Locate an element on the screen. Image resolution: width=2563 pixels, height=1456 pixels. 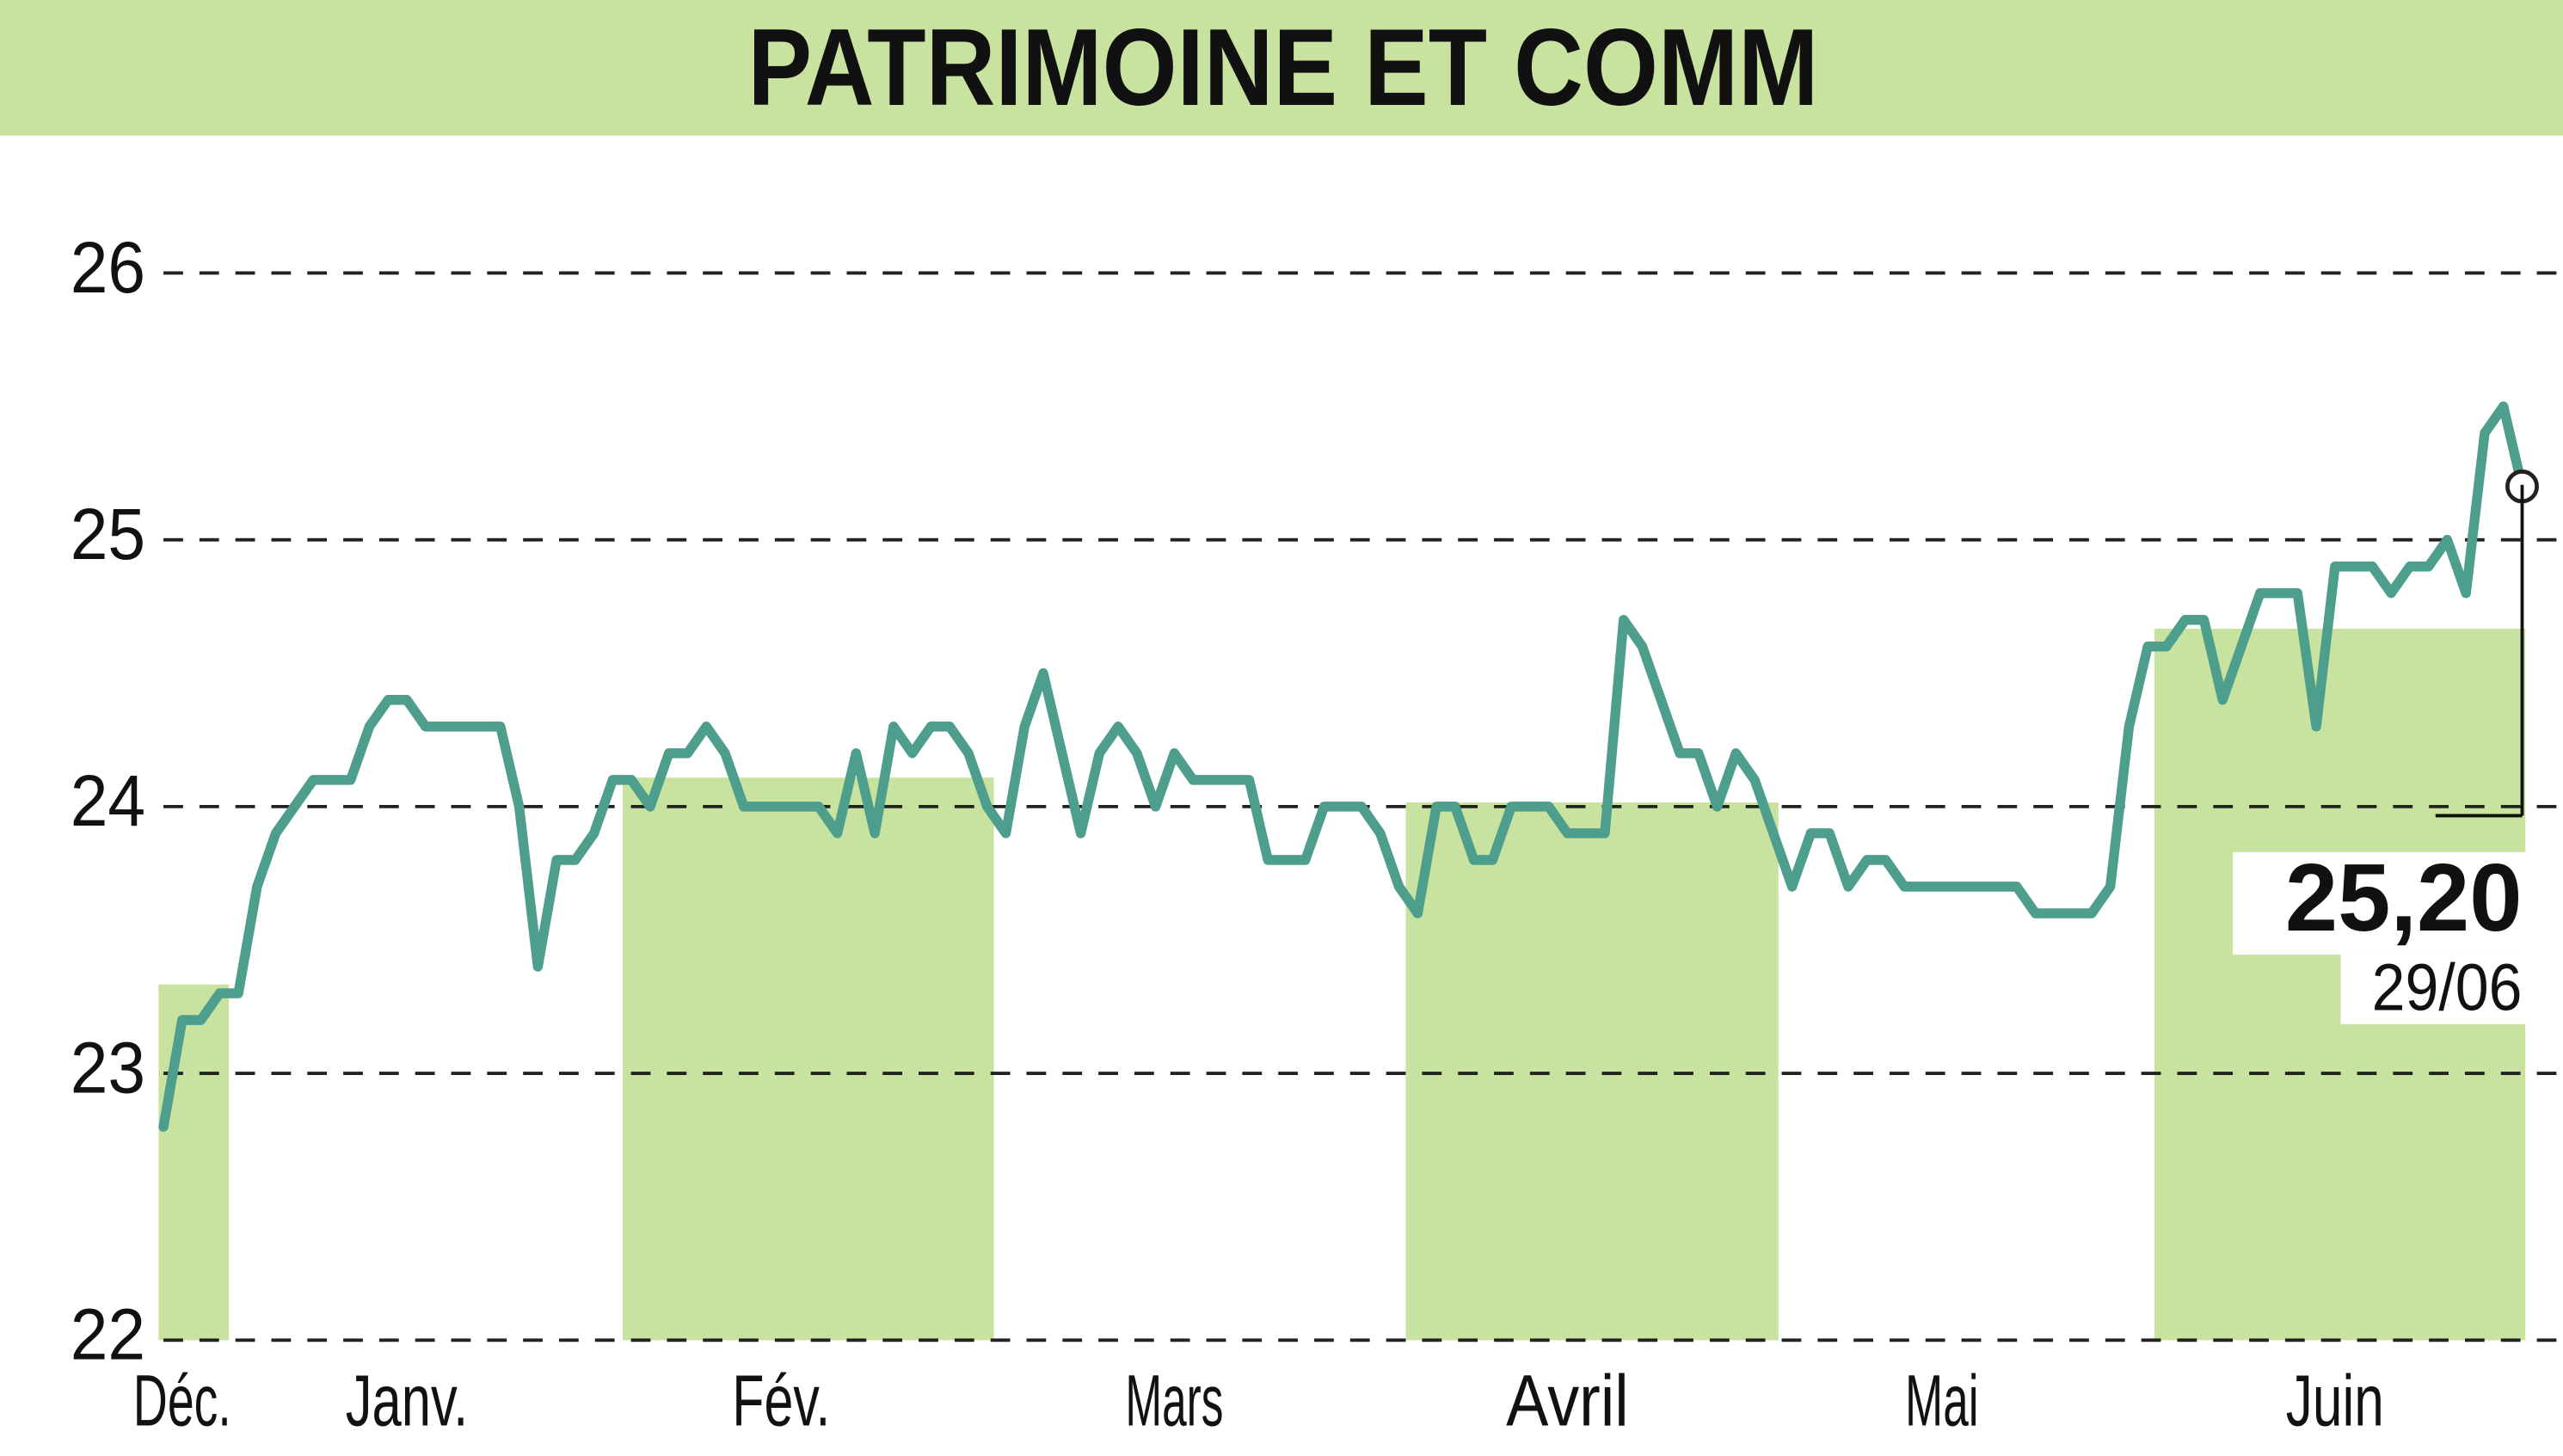
x-tick-label: Juin is located at coordinates (2335, 1400).